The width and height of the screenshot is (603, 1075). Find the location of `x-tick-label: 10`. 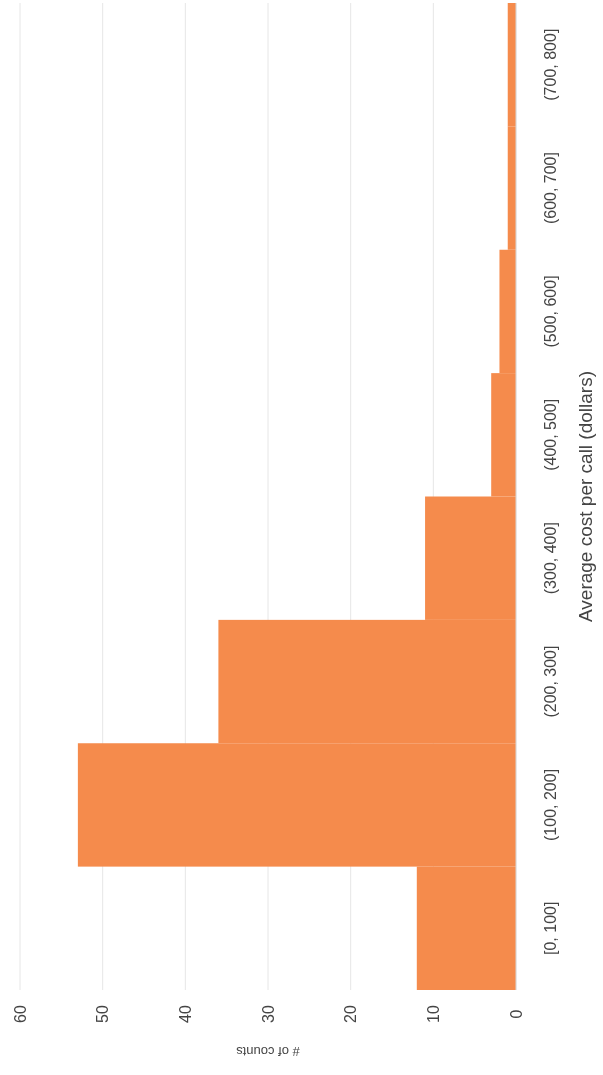

x-tick-label: 10 is located at coordinates (433, 1014).